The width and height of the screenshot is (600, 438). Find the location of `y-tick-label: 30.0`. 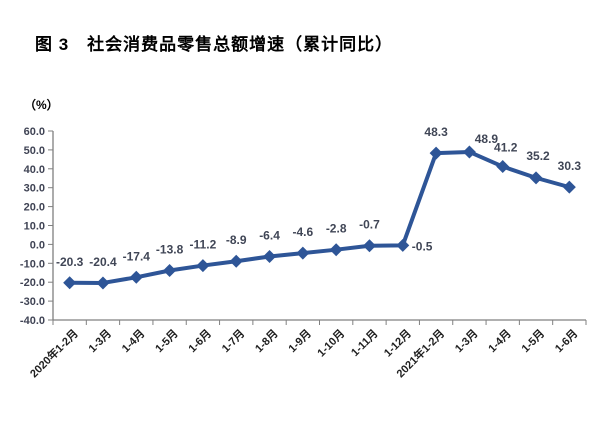

y-tick-label: 30.0 is located at coordinates (34, 189).